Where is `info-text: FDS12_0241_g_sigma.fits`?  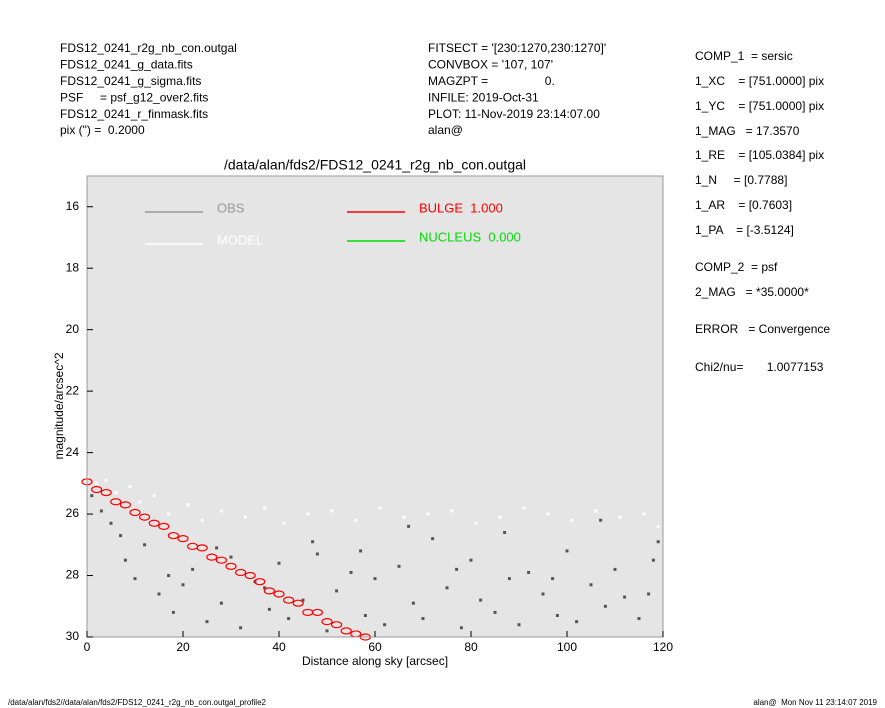
info-text: FDS12_0241_g_sigma.fits is located at coordinates (130, 81).